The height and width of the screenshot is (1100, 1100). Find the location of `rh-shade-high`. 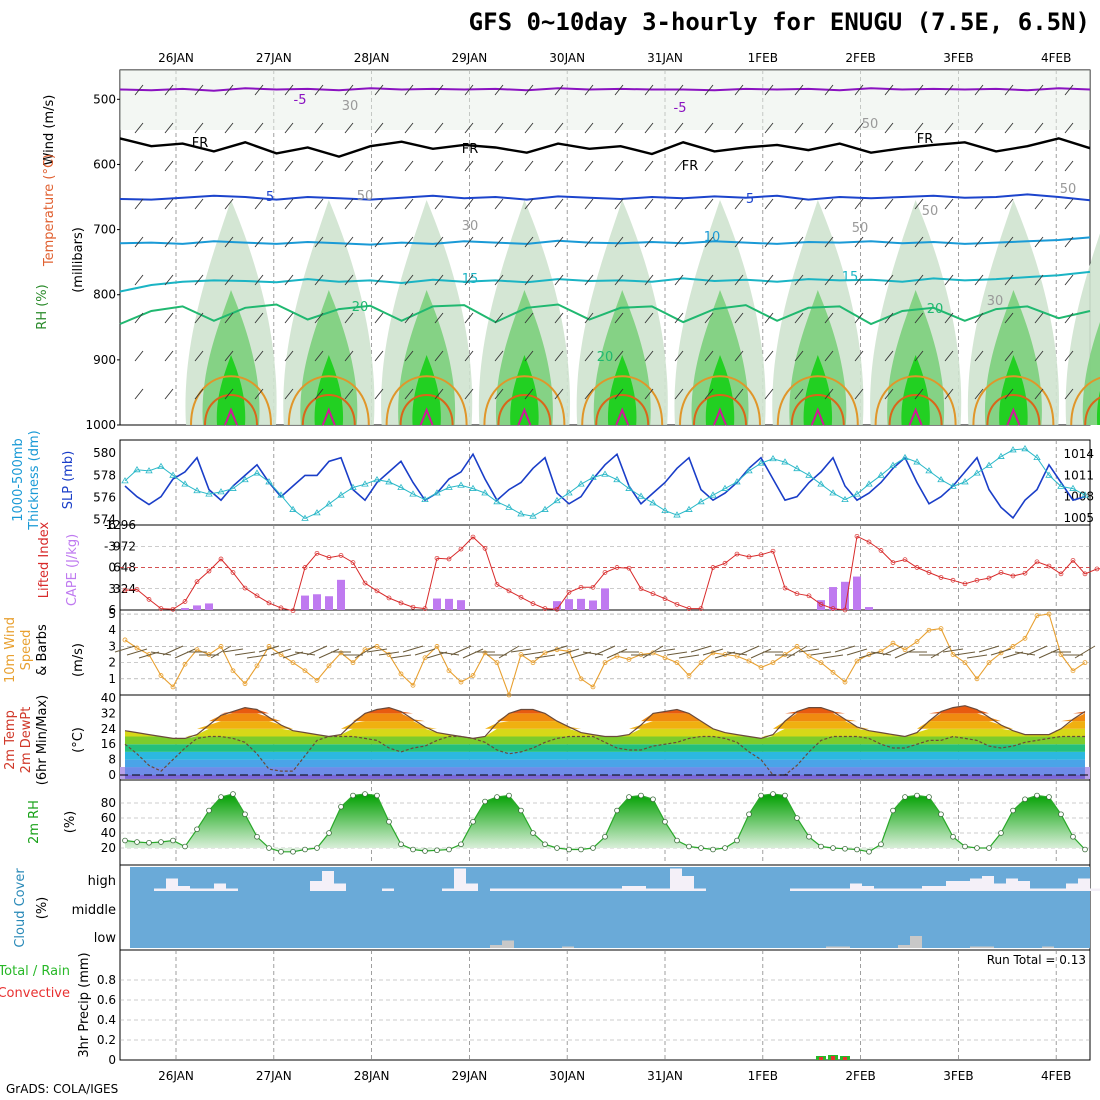

rh-shade-high is located at coordinates (524, 390).